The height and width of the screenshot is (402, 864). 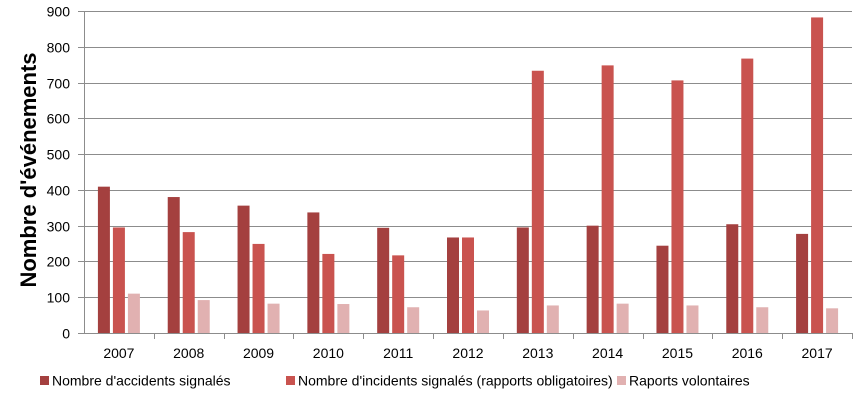 I want to click on y-tick-label: 900, so click(x=59, y=12).